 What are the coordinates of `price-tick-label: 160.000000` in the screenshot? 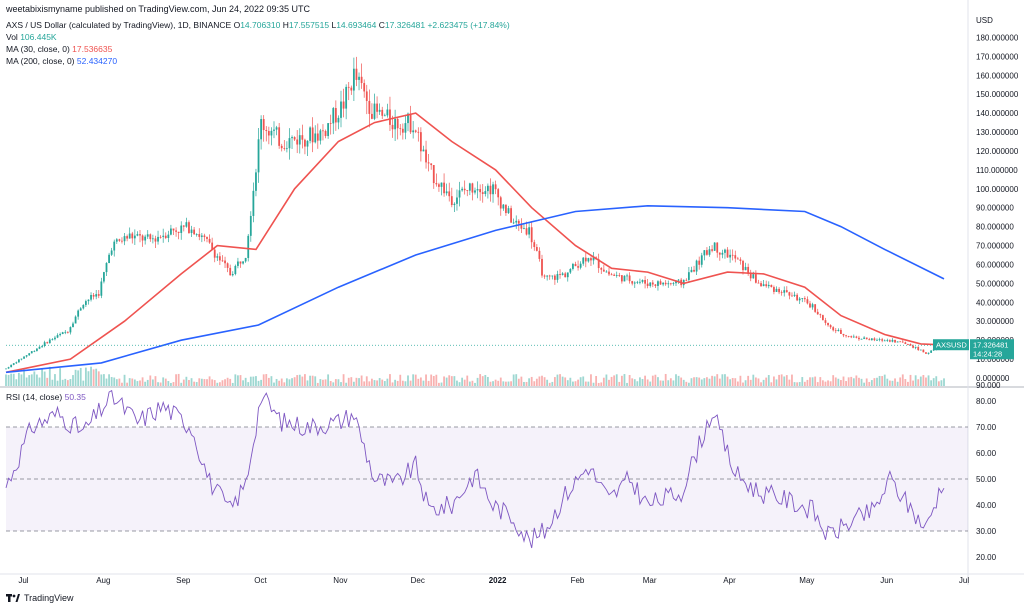 It's located at (997, 75).